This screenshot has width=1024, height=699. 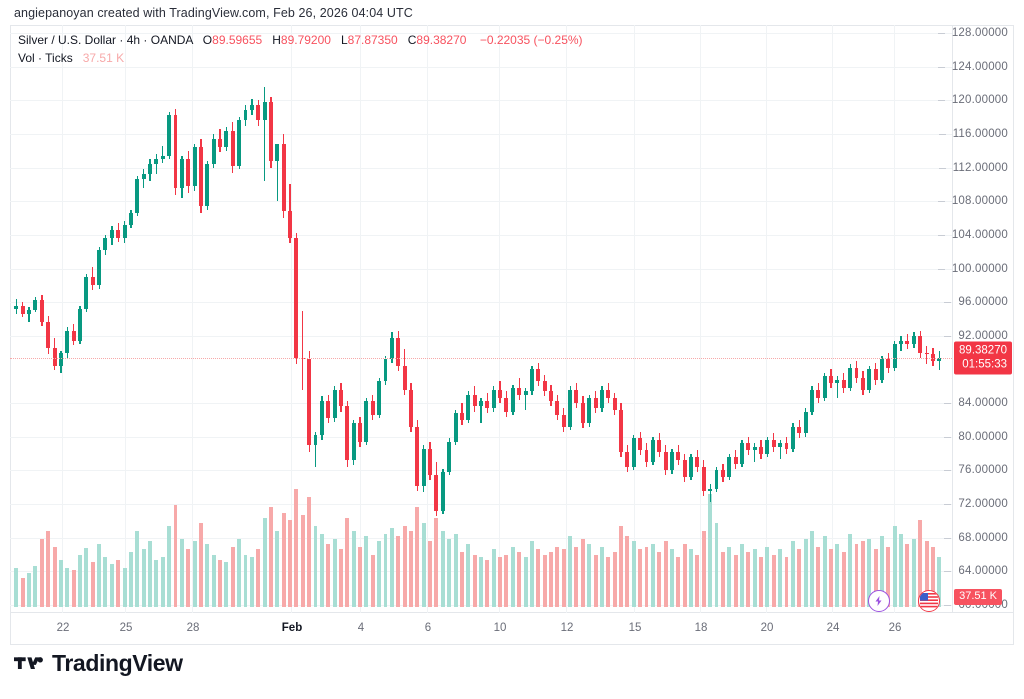 I want to click on price-axis-tick: 96.00000, so click(x=976, y=302).